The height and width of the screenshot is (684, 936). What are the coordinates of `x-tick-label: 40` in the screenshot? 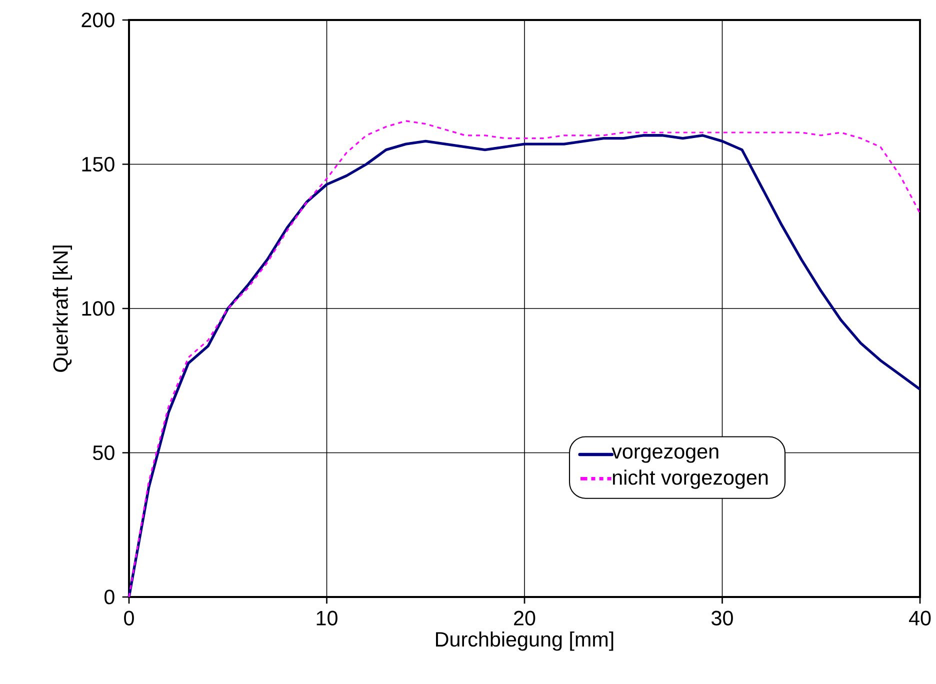 It's located at (919, 618).